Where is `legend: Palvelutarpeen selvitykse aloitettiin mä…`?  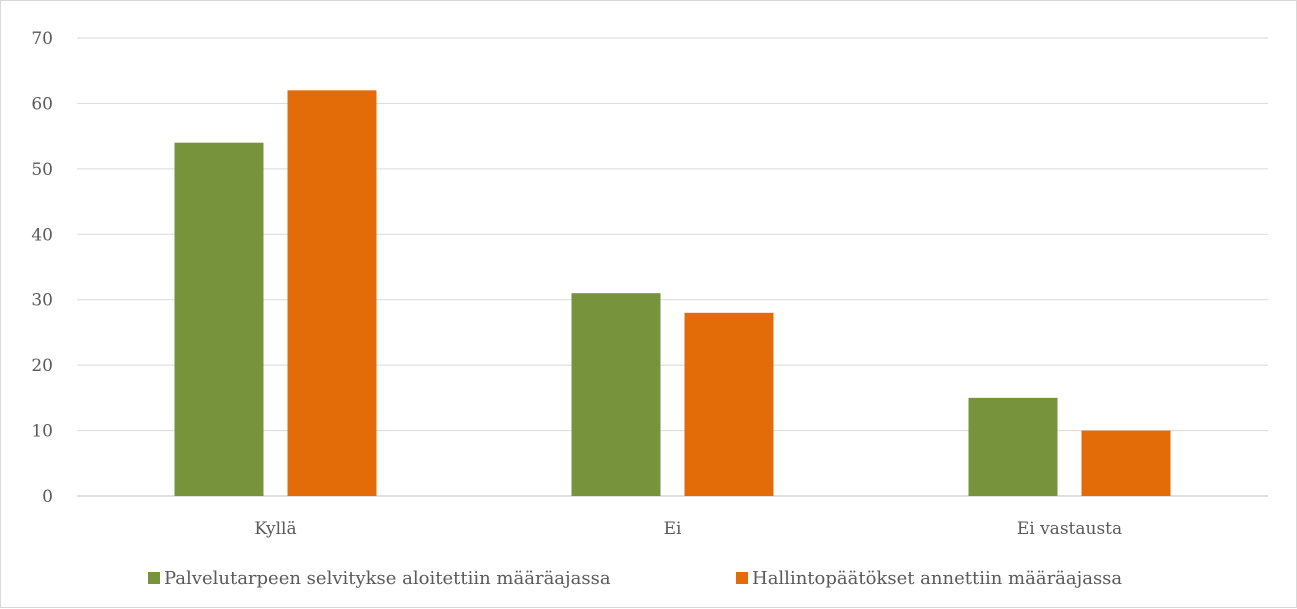
legend: Palvelutarpeen selvitykse aloitettiin mä… is located at coordinates (635, 578).